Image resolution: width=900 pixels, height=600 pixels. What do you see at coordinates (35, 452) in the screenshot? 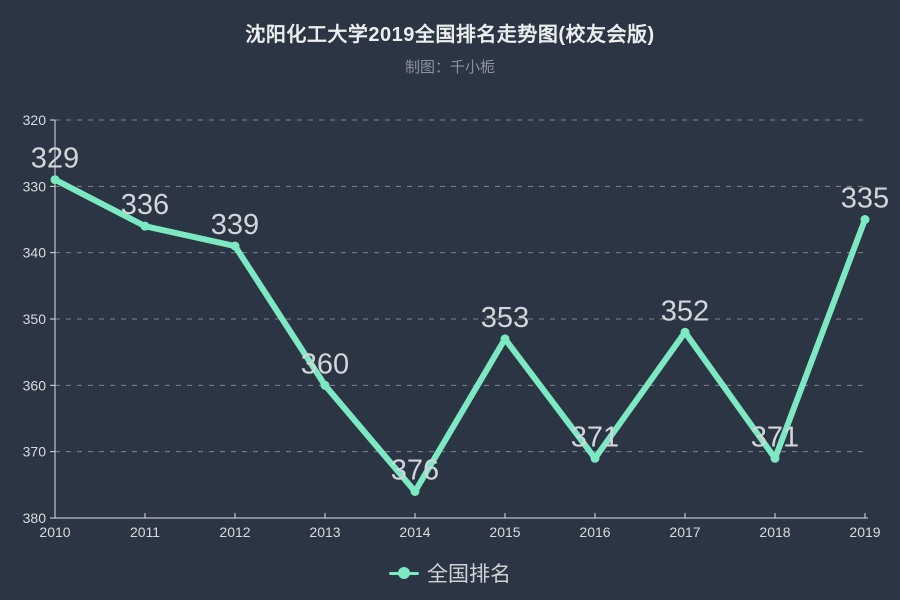
I see `y-tick-label: 370` at bounding box center [35, 452].